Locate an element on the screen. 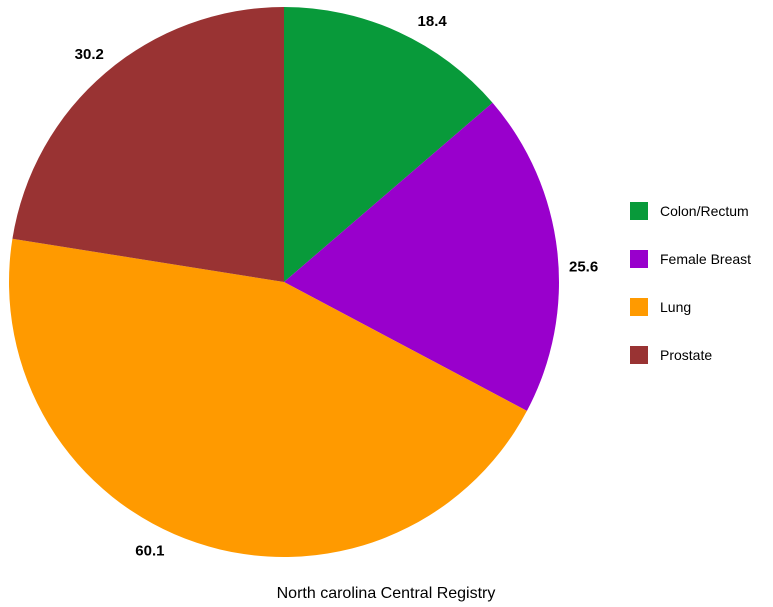 Image resolution: width=773 pixels, height=607 pixels. legend-label: Colon/Rectum is located at coordinates (704, 211).